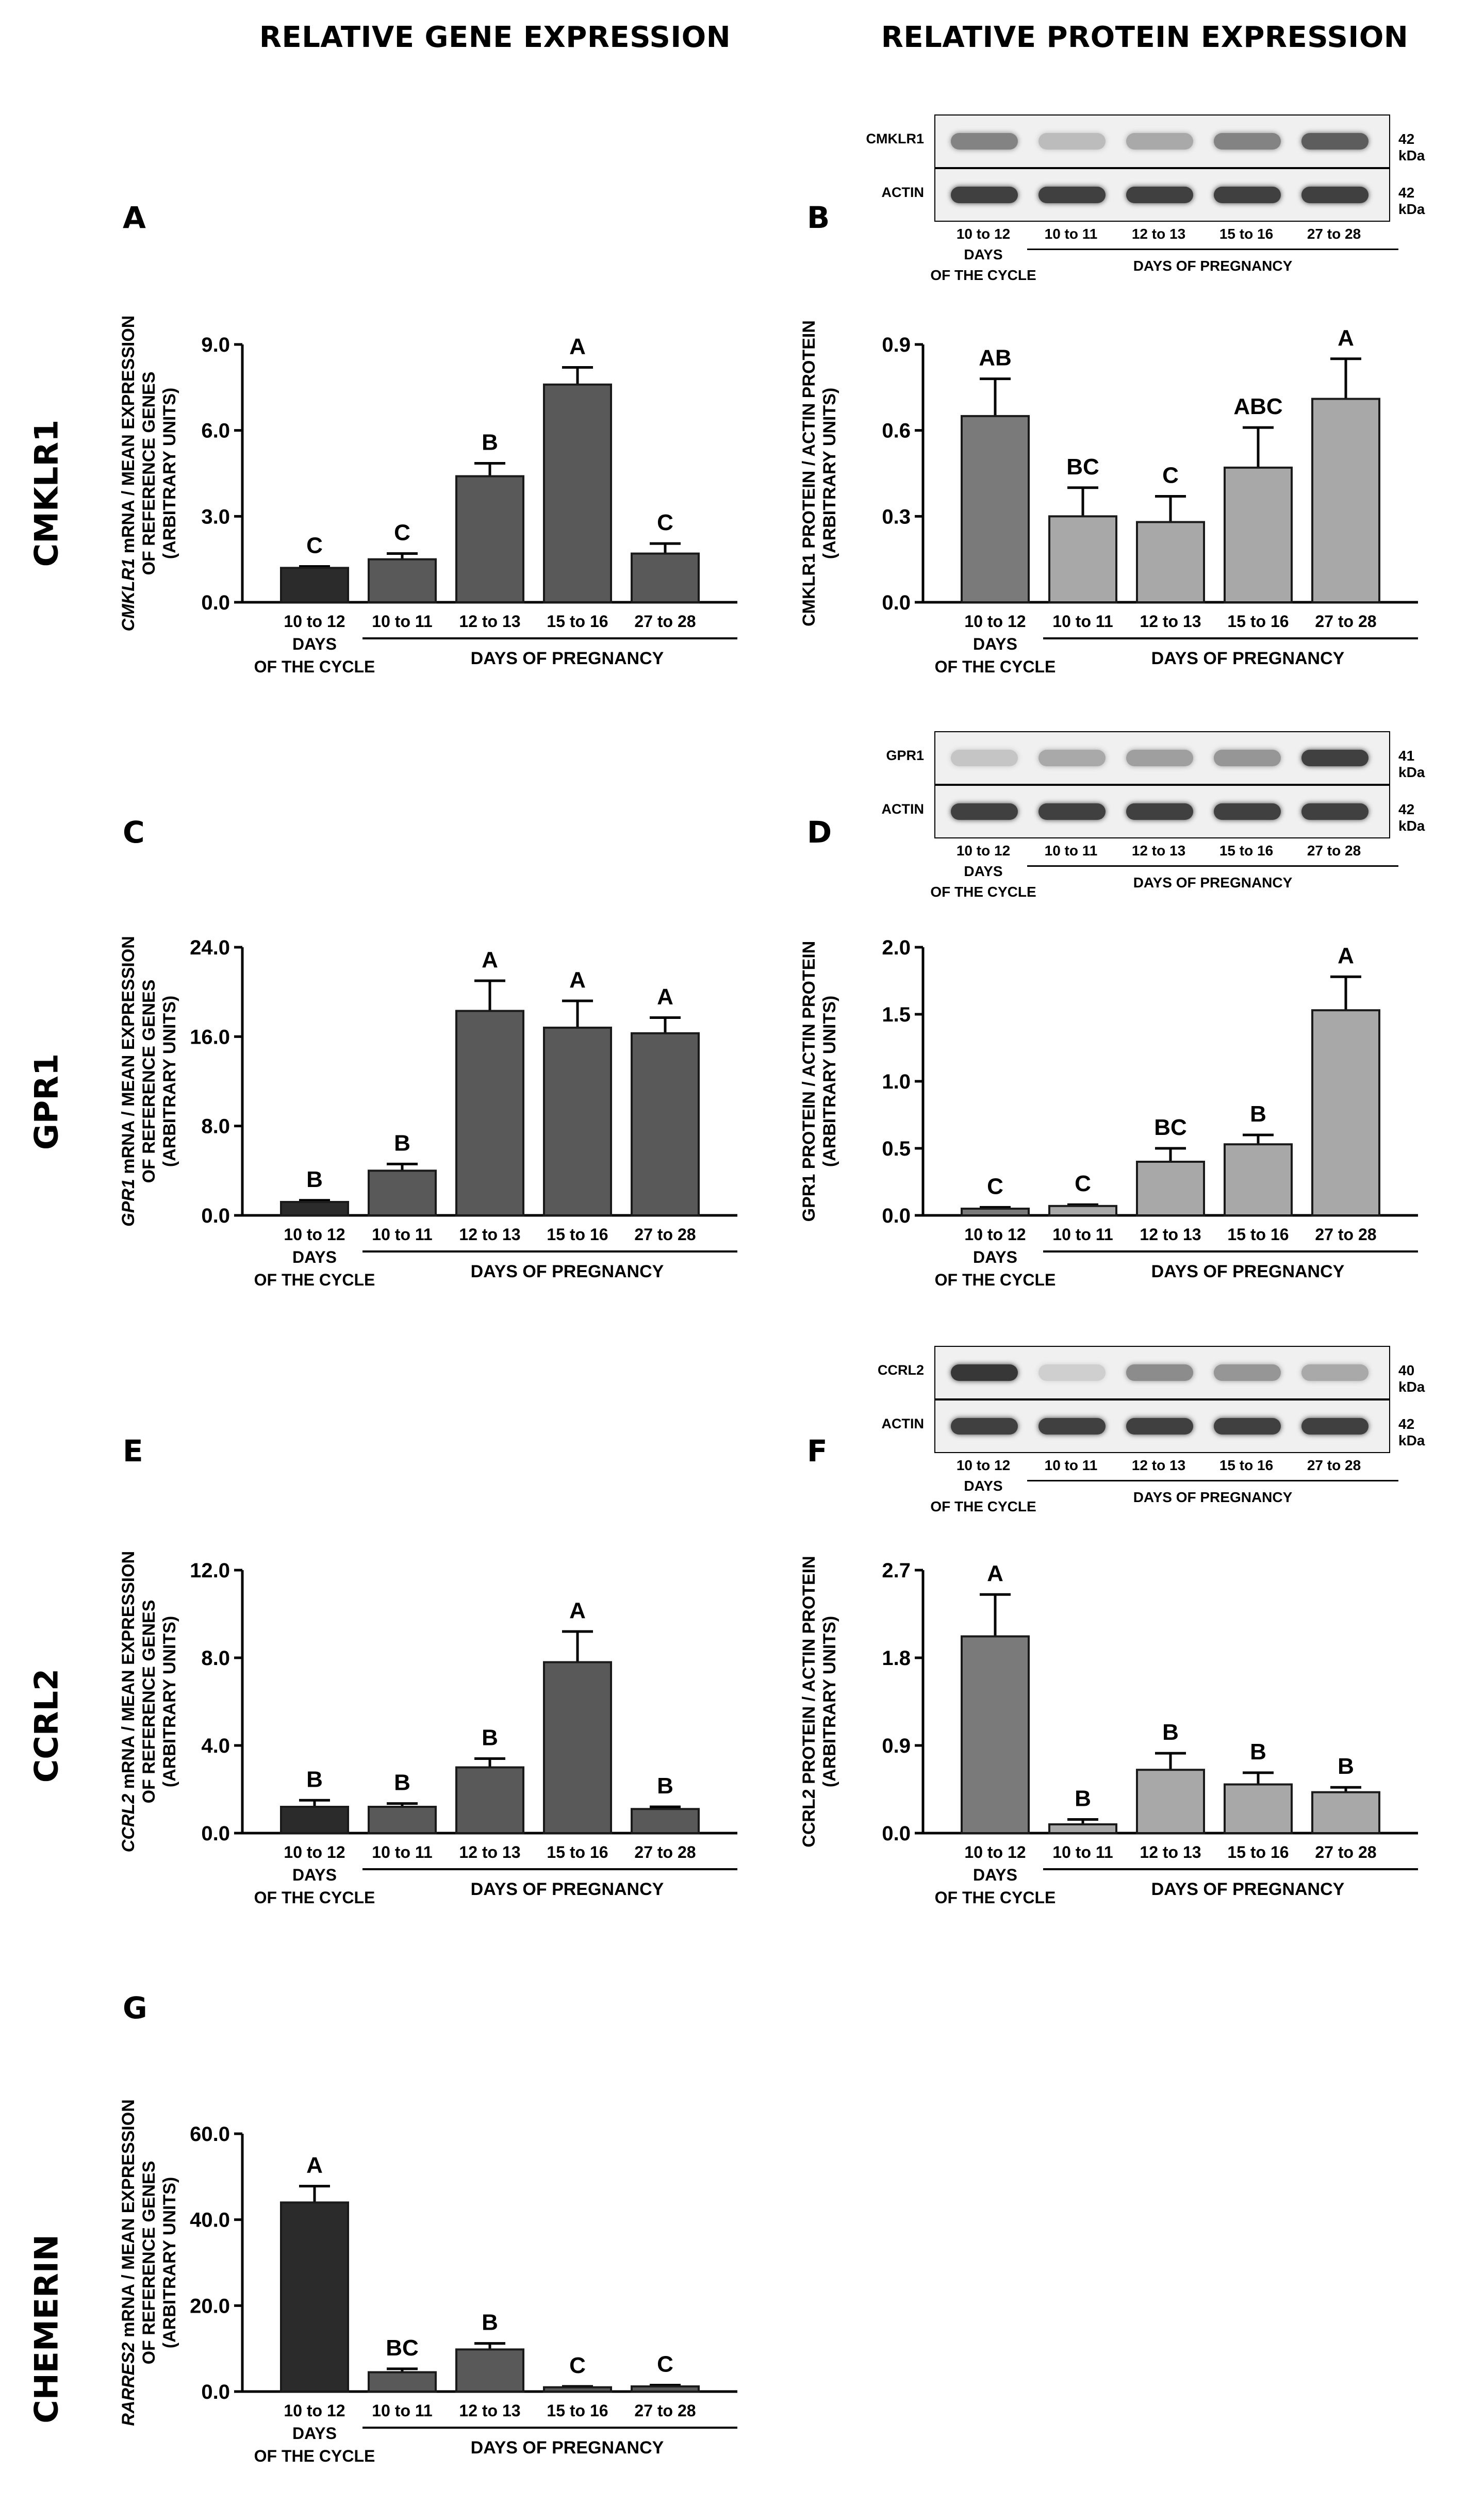  What do you see at coordinates (402, 1143) in the screenshot?
I see `significance-letter-c: B` at bounding box center [402, 1143].